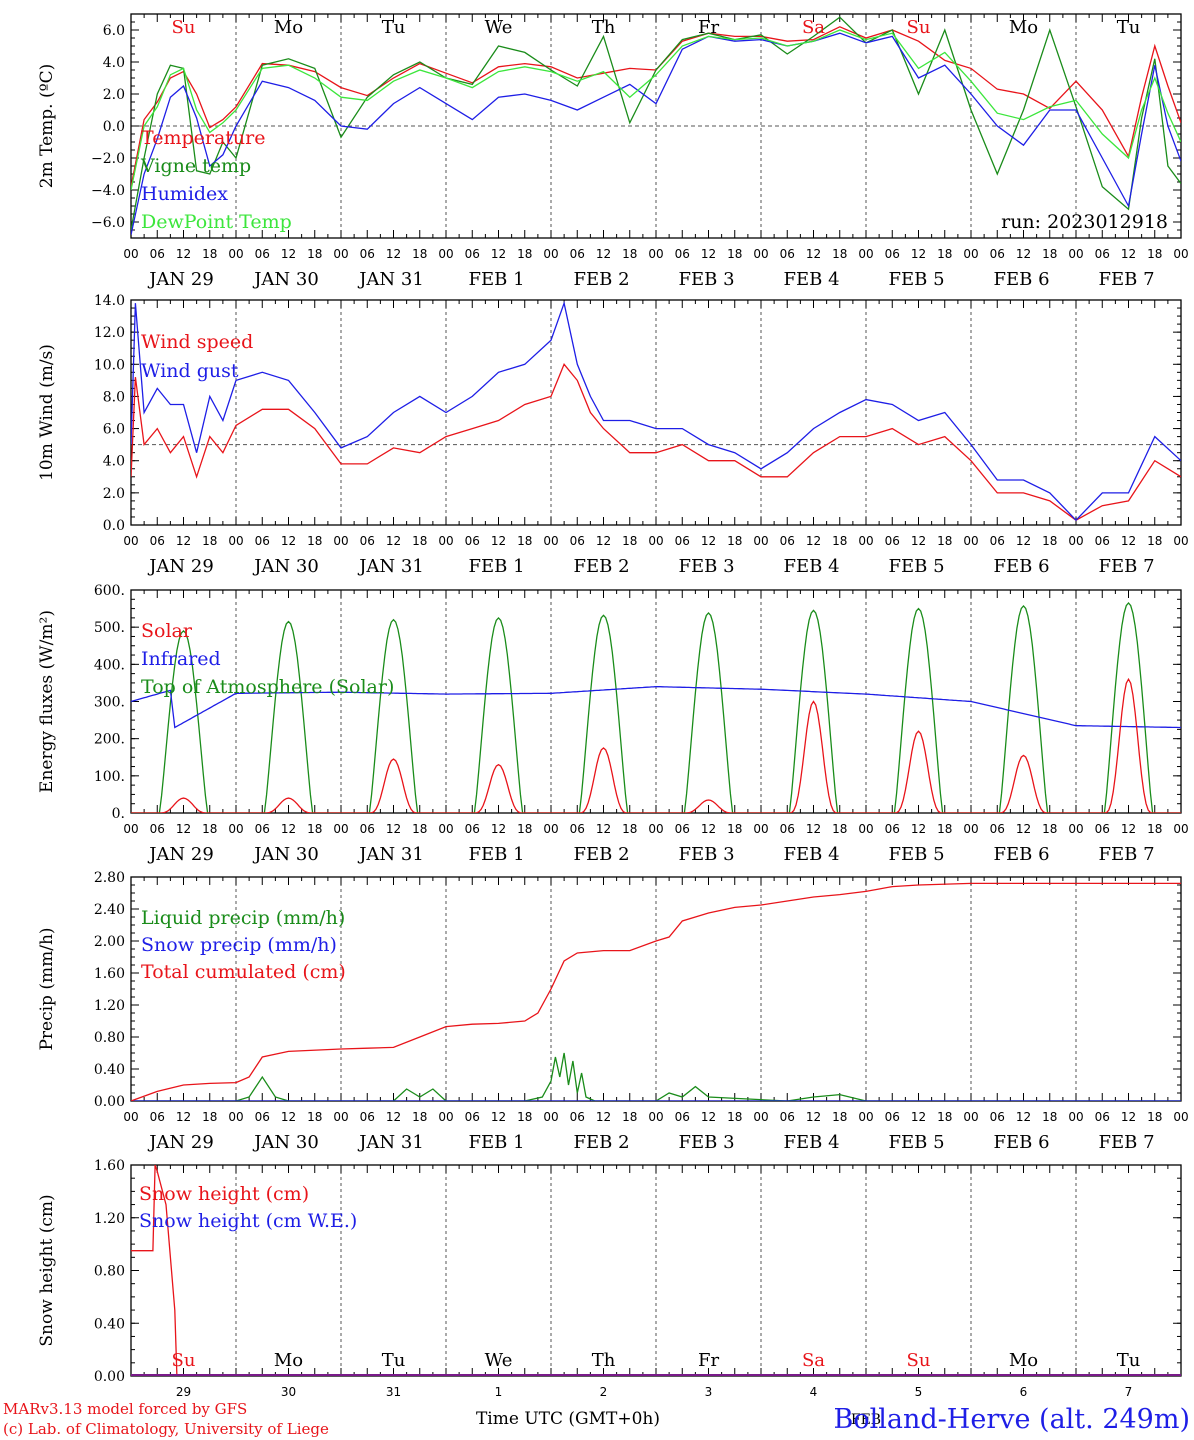 The image size is (1194, 1440). What do you see at coordinates (813, 27) in the screenshot?
I see `day-name: Sa` at bounding box center [813, 27].